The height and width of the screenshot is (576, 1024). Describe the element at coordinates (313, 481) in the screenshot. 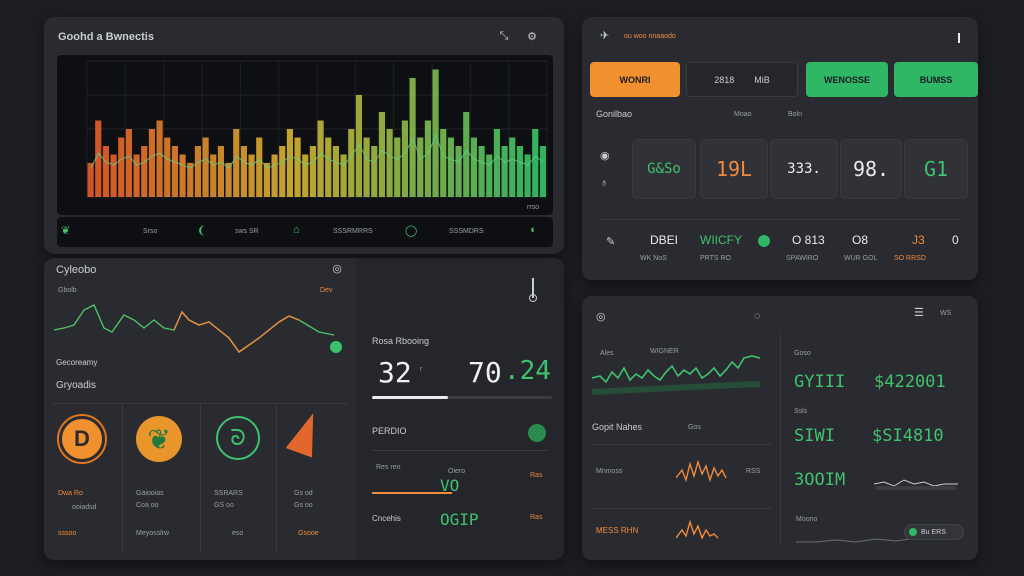

I see `tile-4: Gs od Gs oo Gsooe` at that location.